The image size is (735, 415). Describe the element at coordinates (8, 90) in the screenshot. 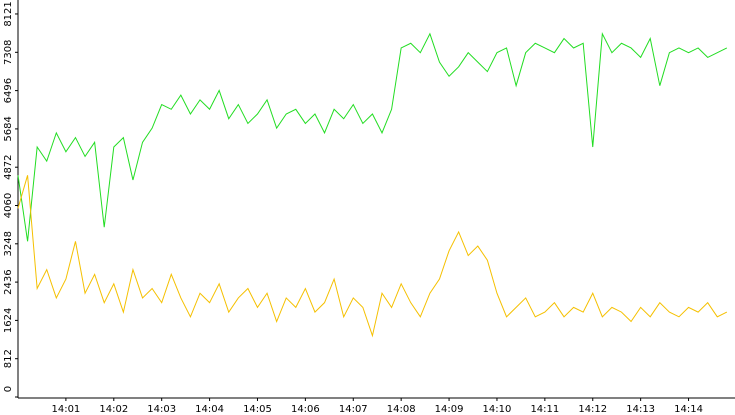

I see `y-tick-label: 6496` at that location.